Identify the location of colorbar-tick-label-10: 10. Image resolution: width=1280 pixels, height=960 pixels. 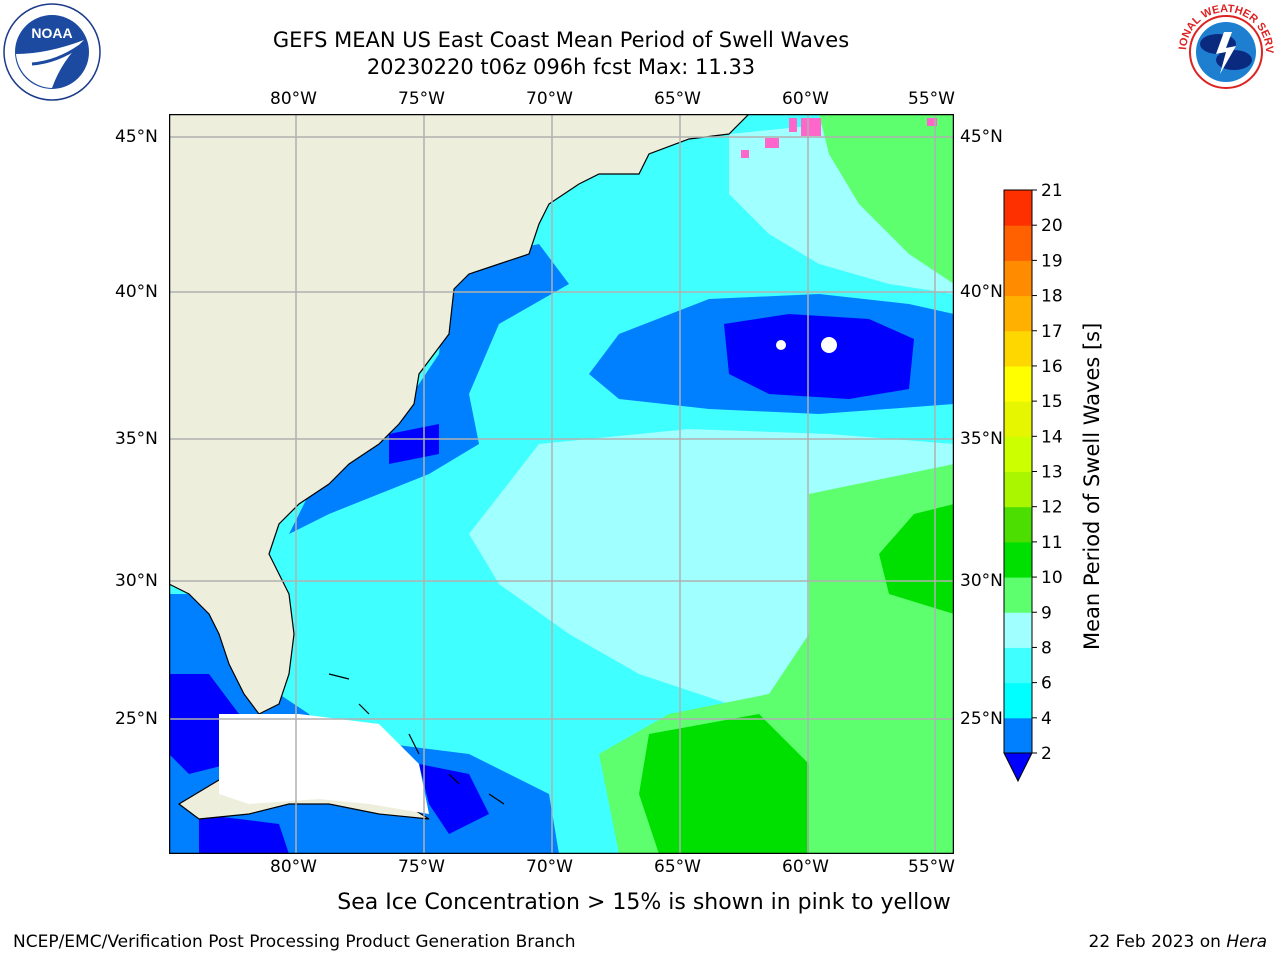
(1052, 578).